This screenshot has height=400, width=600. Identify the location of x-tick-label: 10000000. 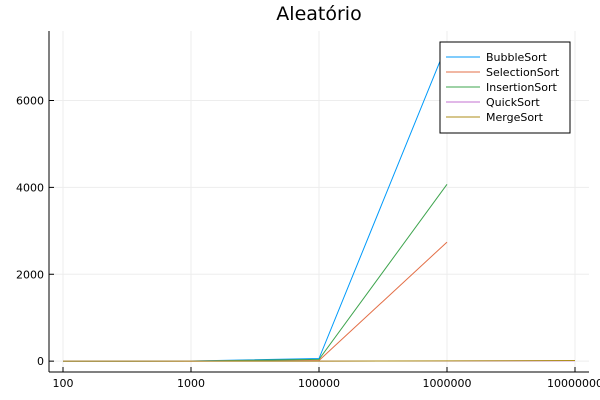
(573, 383).